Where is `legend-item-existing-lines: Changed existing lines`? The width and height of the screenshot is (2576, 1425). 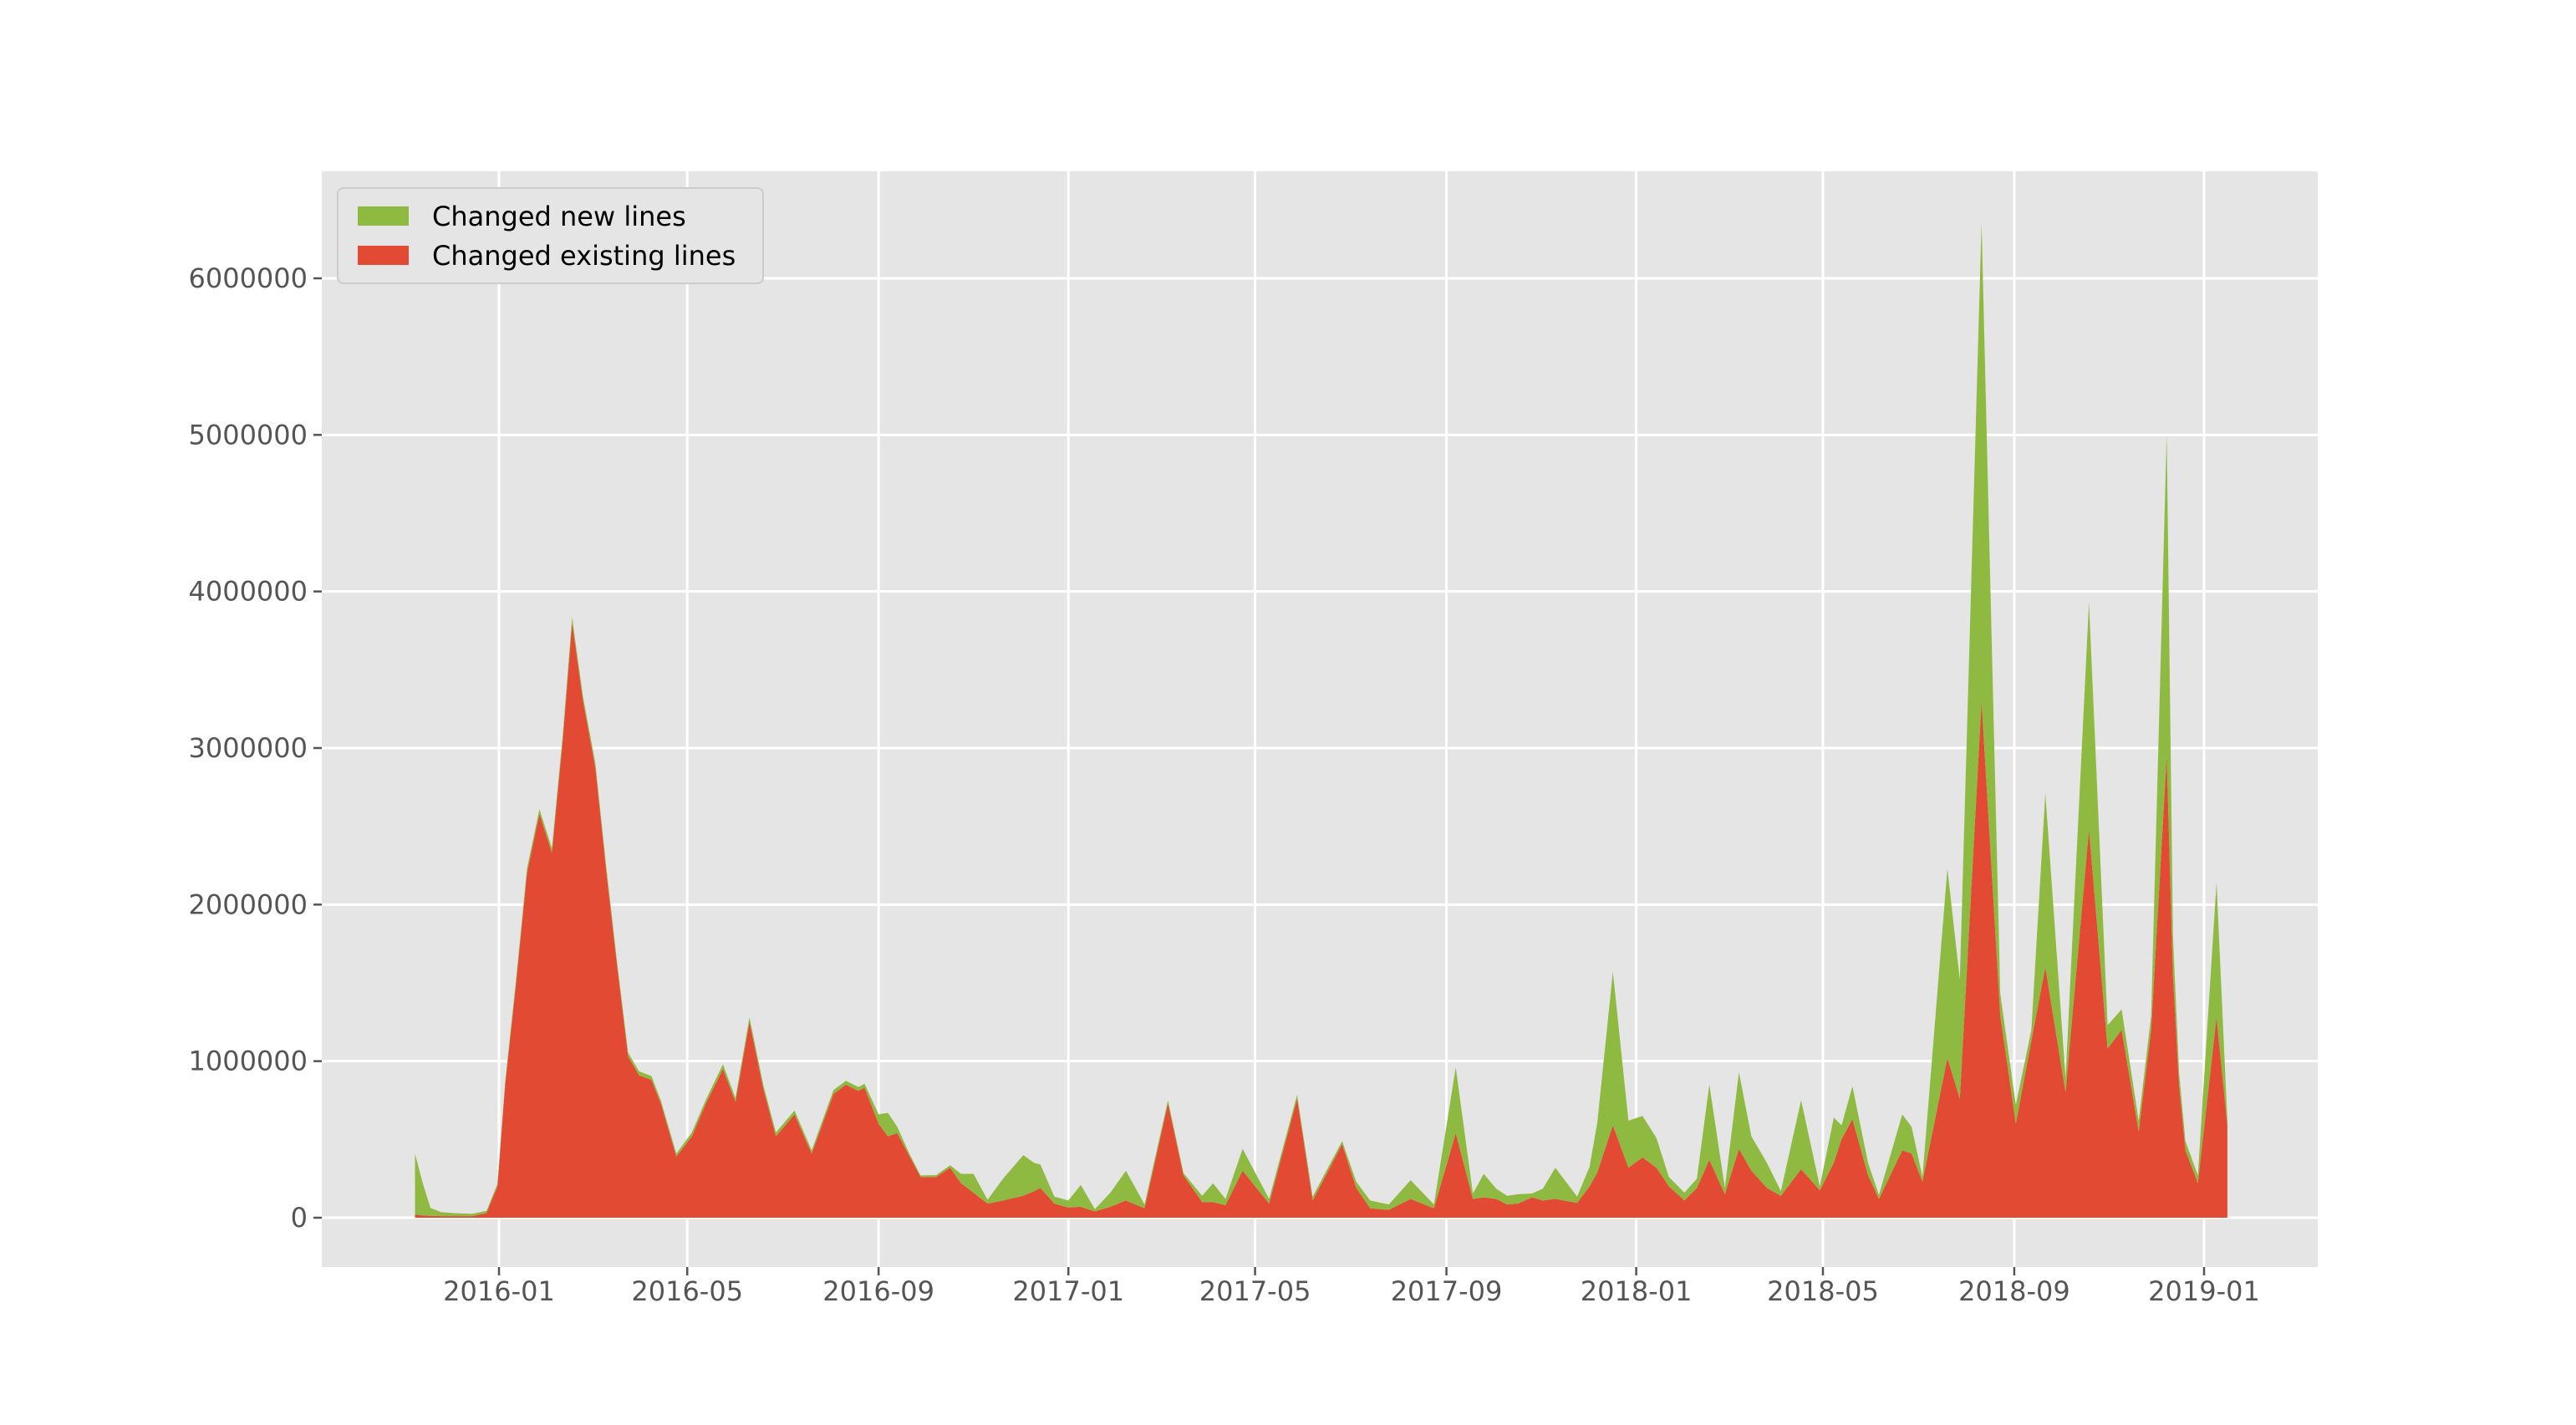
legend-item-existing-lines: Changed existing lines is located at coordinates (560, 255).